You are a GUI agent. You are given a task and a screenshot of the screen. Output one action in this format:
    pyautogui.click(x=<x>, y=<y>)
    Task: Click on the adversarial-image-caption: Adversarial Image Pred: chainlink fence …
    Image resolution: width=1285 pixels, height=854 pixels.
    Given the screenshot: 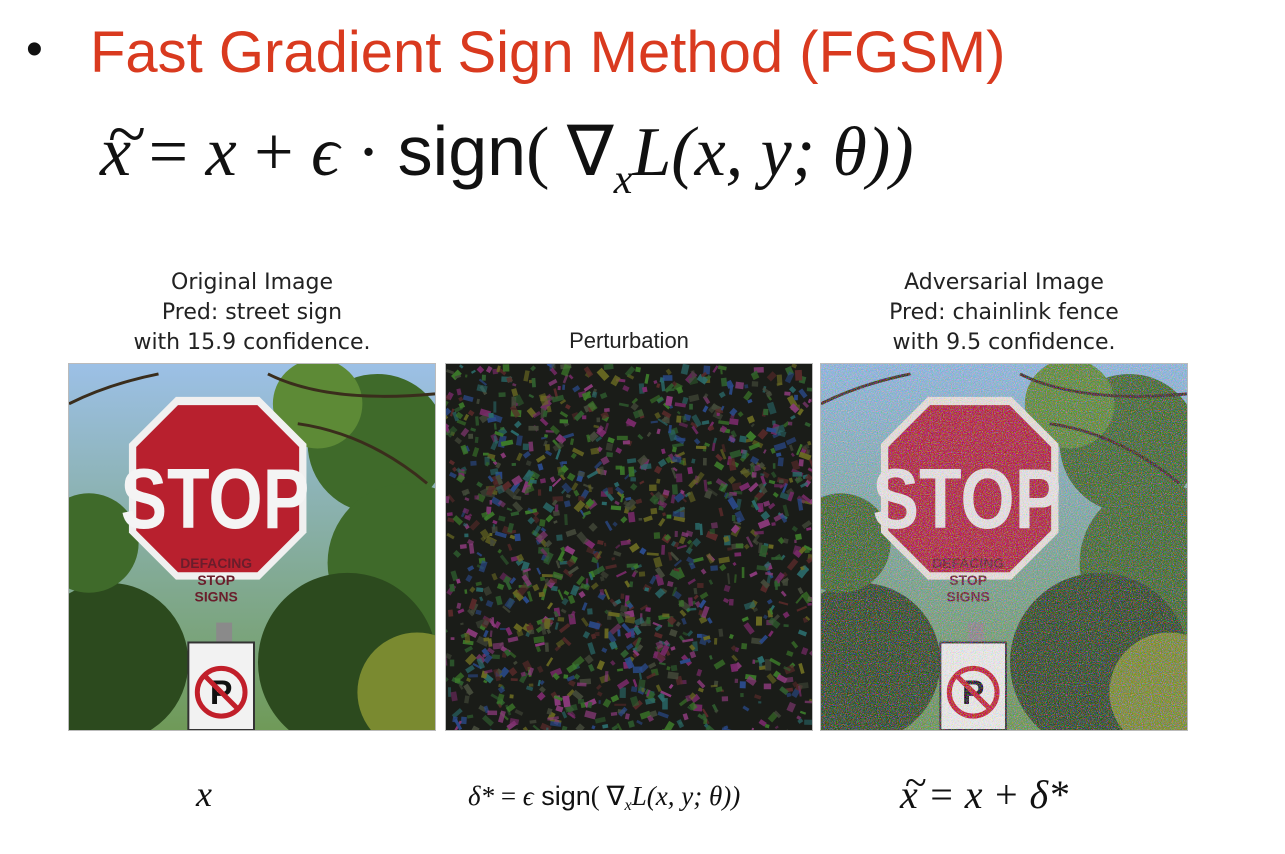 What is the action you would take?
    pyautogui.click(x=1004, y=312)
    